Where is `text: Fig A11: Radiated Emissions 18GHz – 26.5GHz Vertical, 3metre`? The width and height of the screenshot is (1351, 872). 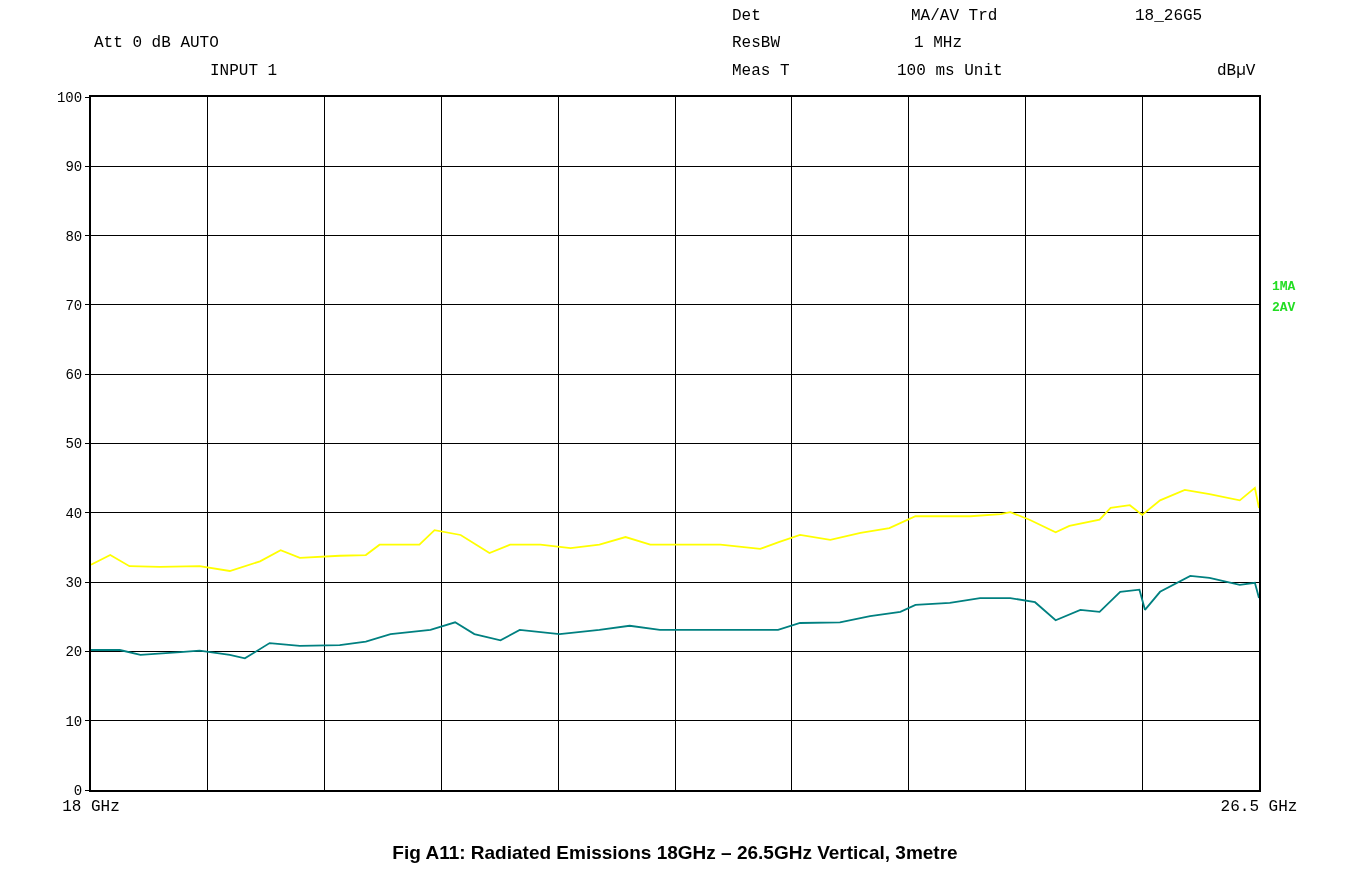
text: Fig A11: Radiated Emissions 18GHz – 26.5GHz Vertical, 3metre is located at coordinates (675, 852).